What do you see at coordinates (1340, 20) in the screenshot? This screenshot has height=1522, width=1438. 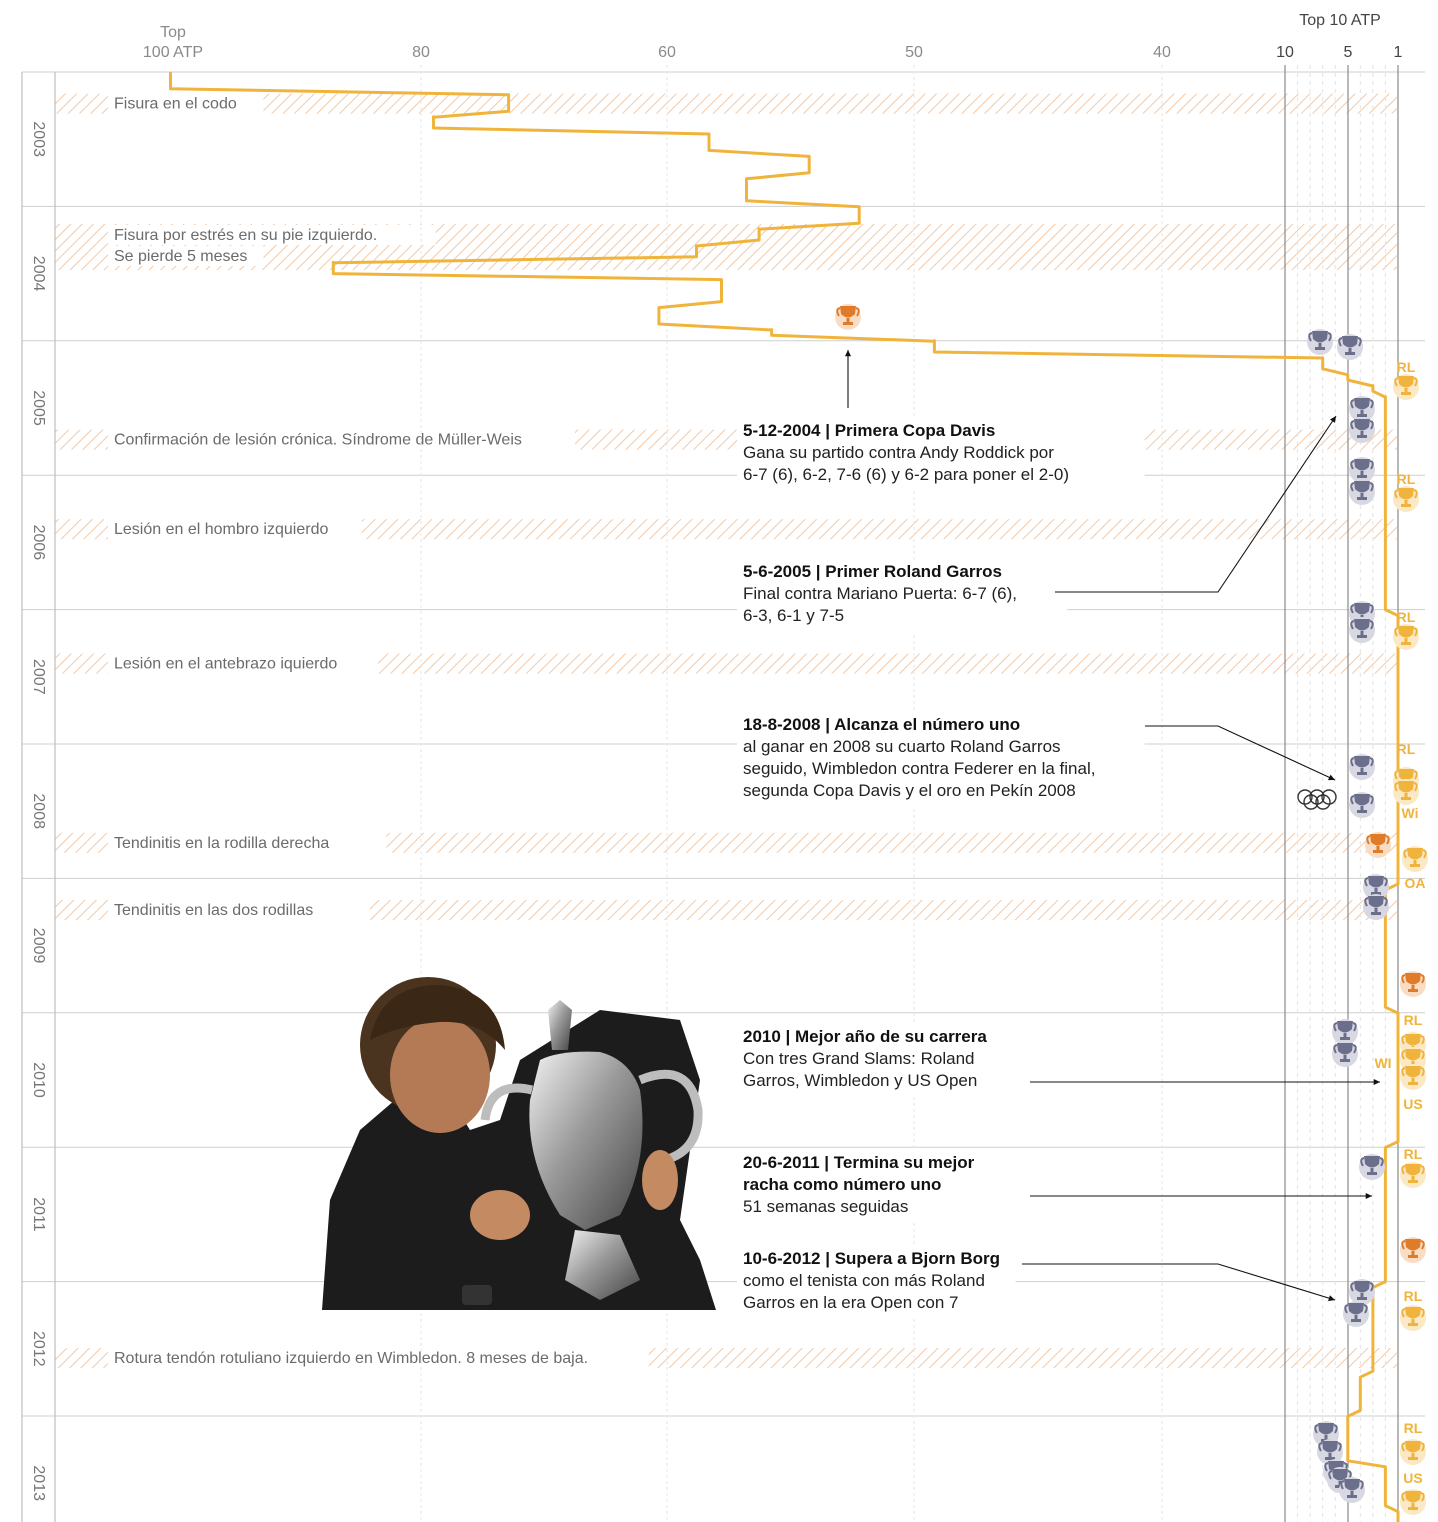 I see `axis-top10-label: Top 10 ATP` at bounding box center [1340, 20].